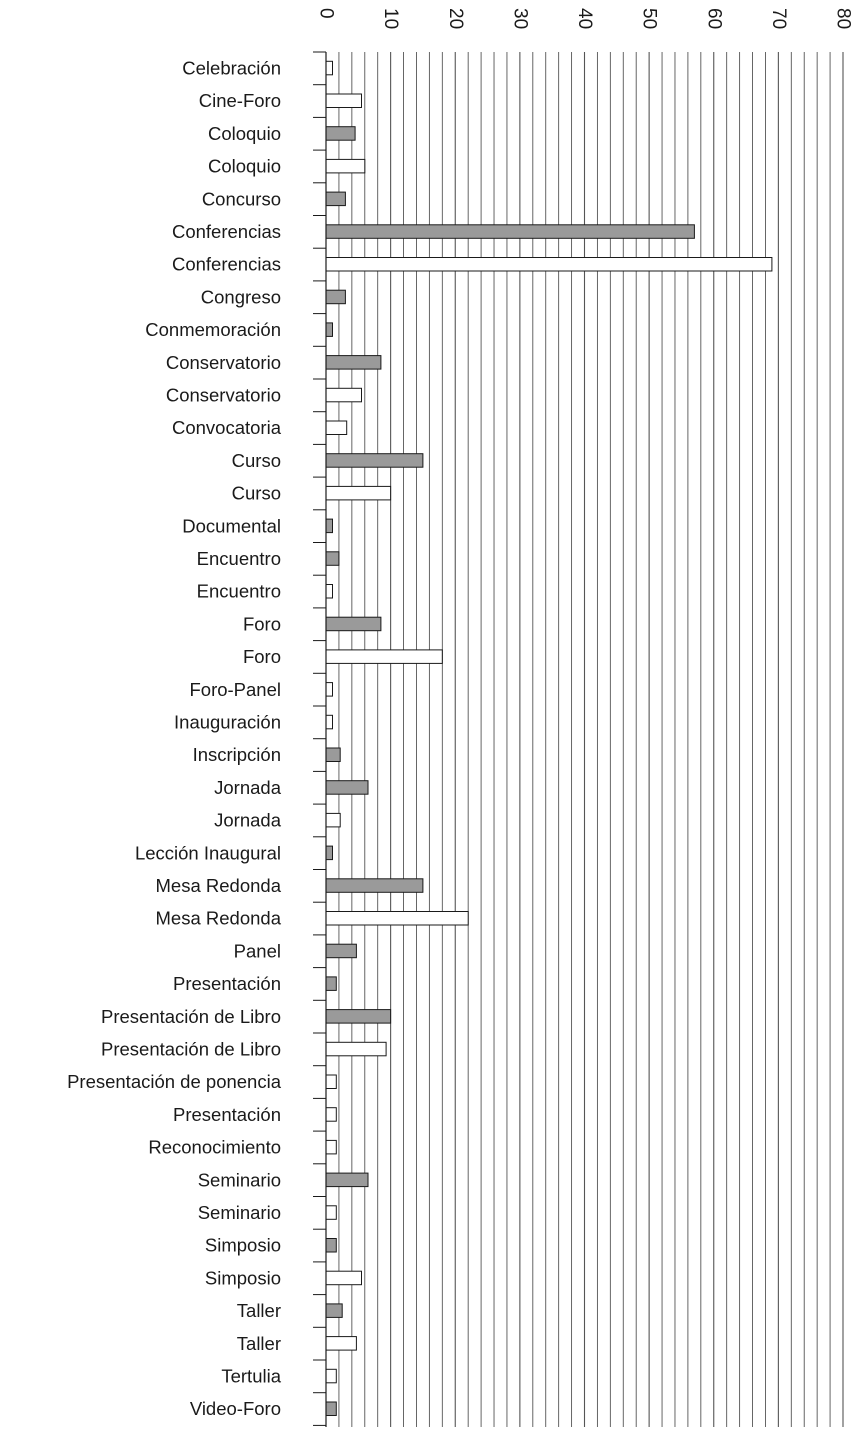 The width and height of the screenshot is (858, 1435). Describe the element at coordinates (251, 1376) in the screenshot. I see `category-label: Tertulia` at that location.